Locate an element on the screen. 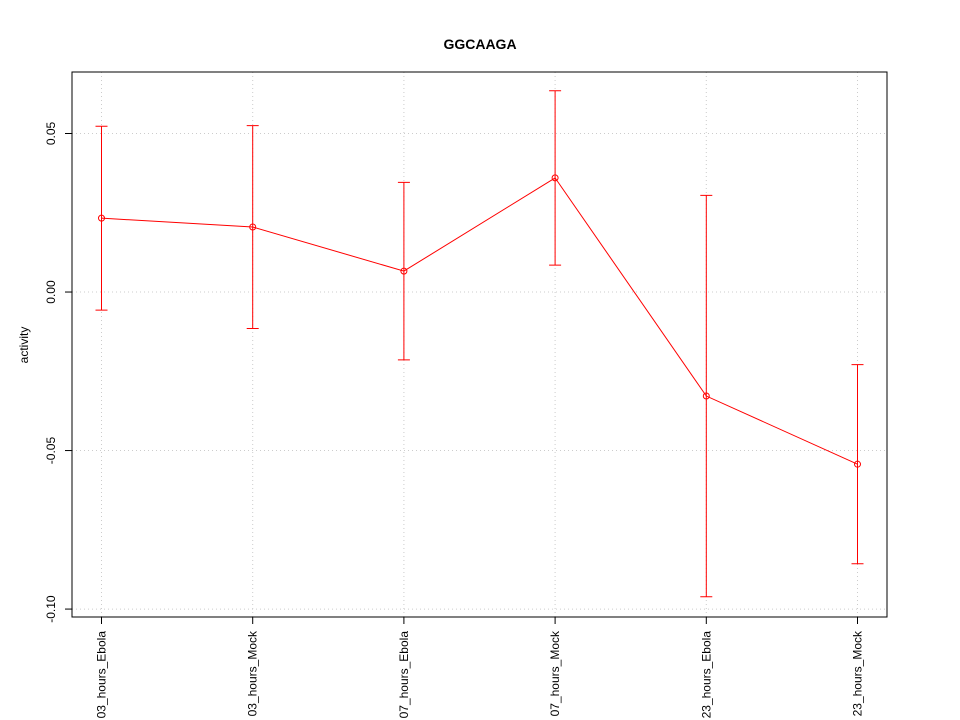 This screenshot has height=720, width=960. y-tick-label: -0.10 is located at coordinates (51, 609).